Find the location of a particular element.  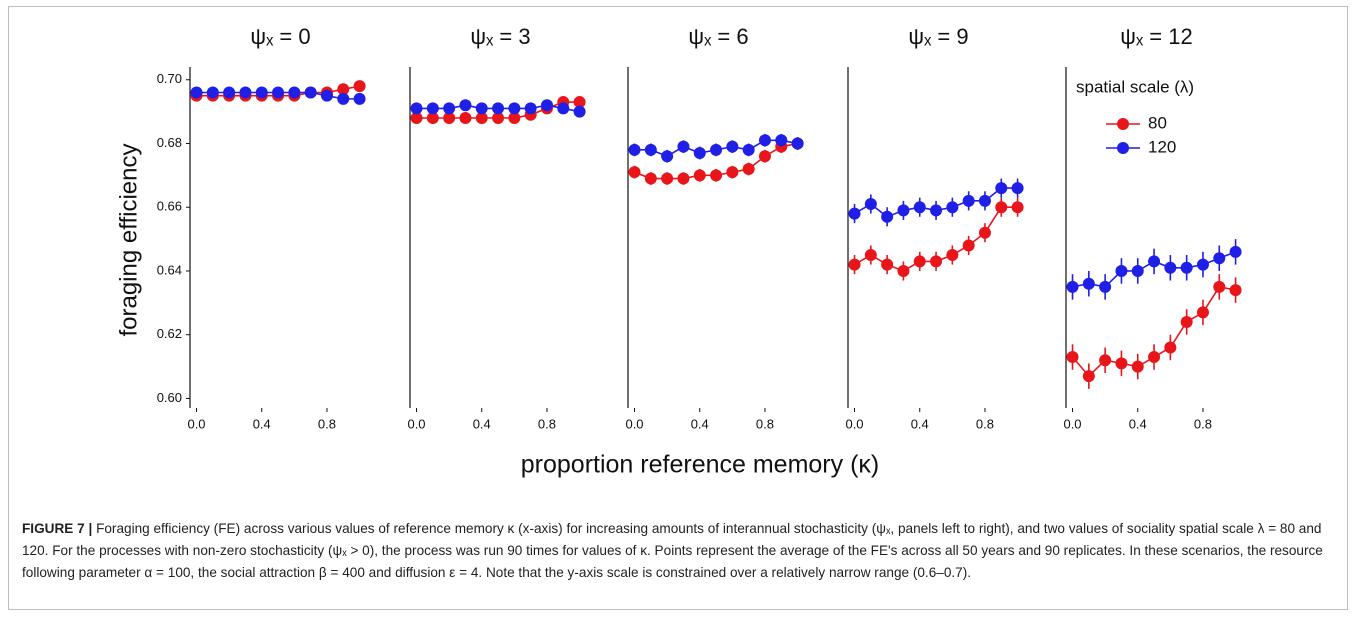

panel-title: ψₓ = 3 is located at coordinates (500, 36).